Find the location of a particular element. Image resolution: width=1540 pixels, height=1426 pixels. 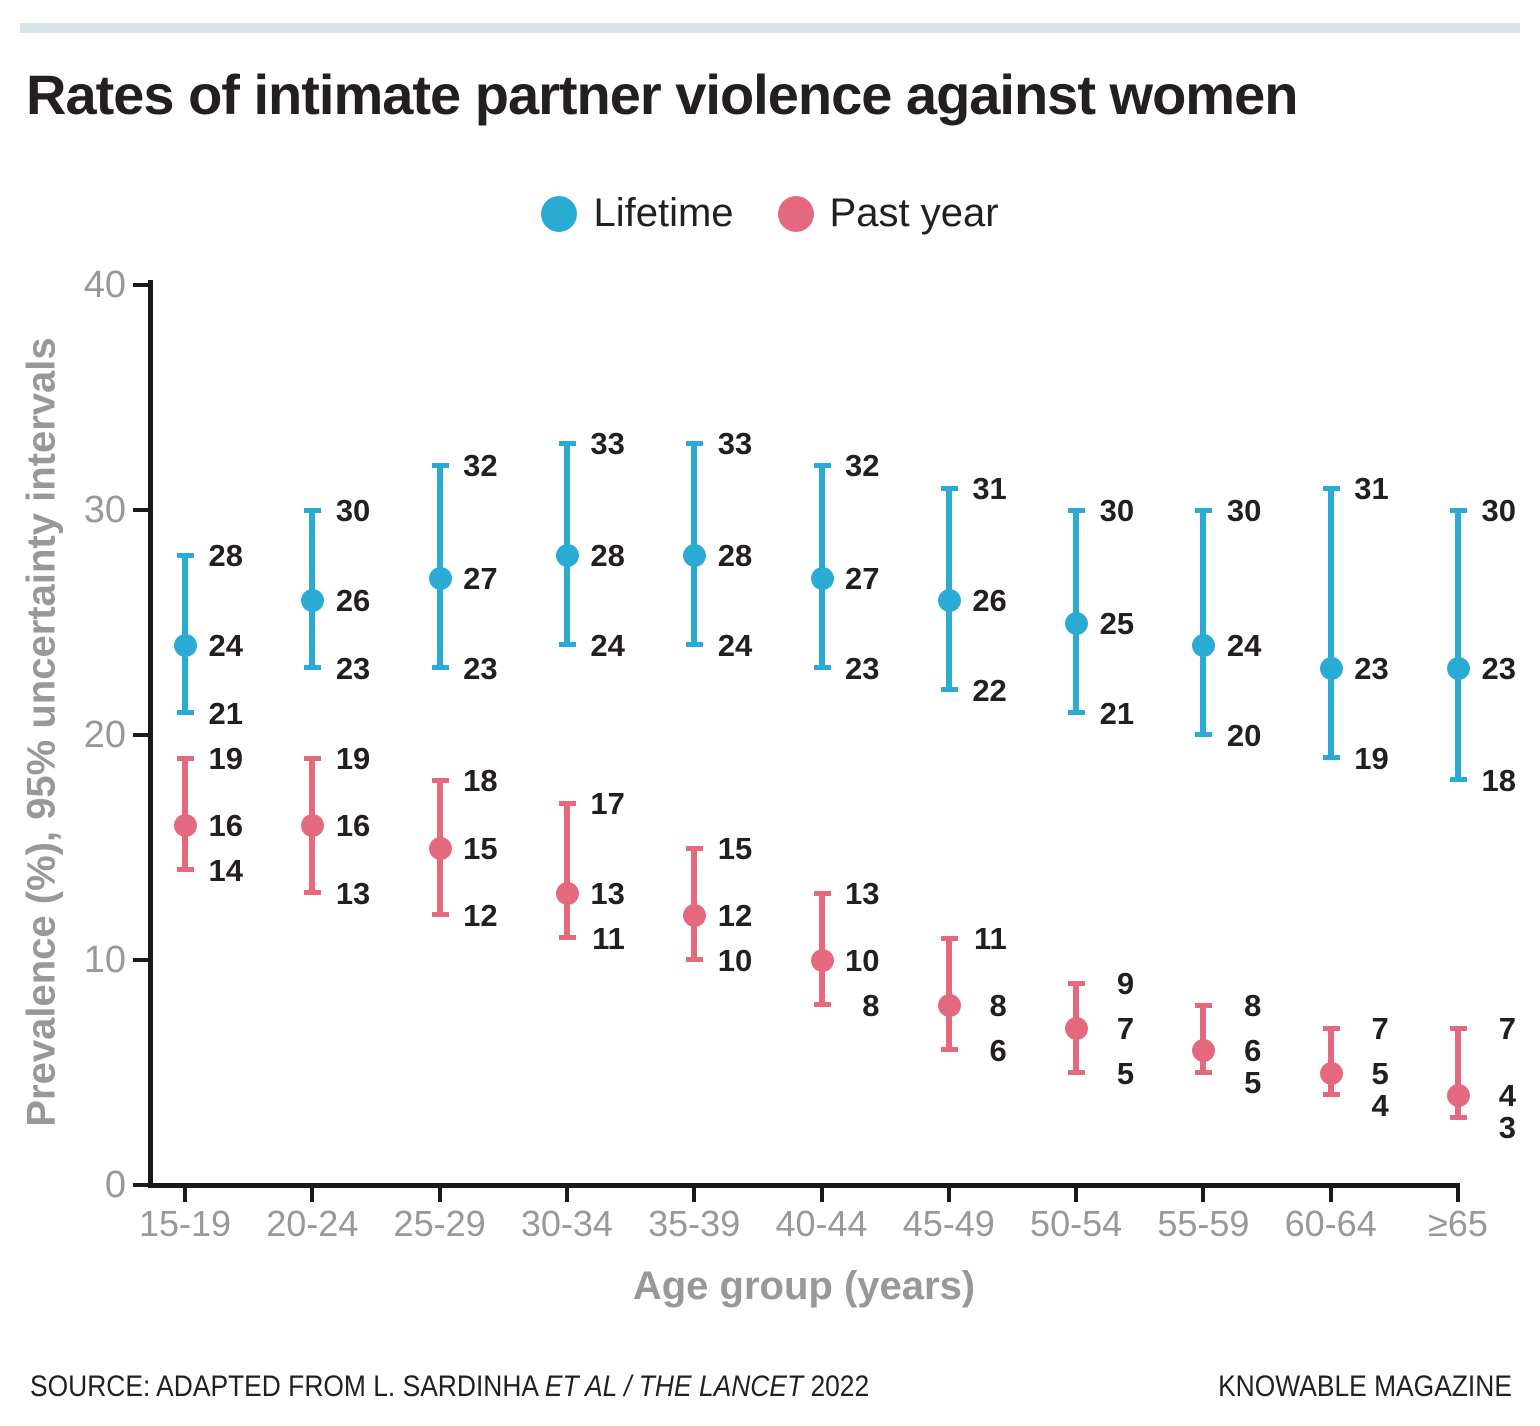

top-accent-bar is located at coordinates (770, 28).